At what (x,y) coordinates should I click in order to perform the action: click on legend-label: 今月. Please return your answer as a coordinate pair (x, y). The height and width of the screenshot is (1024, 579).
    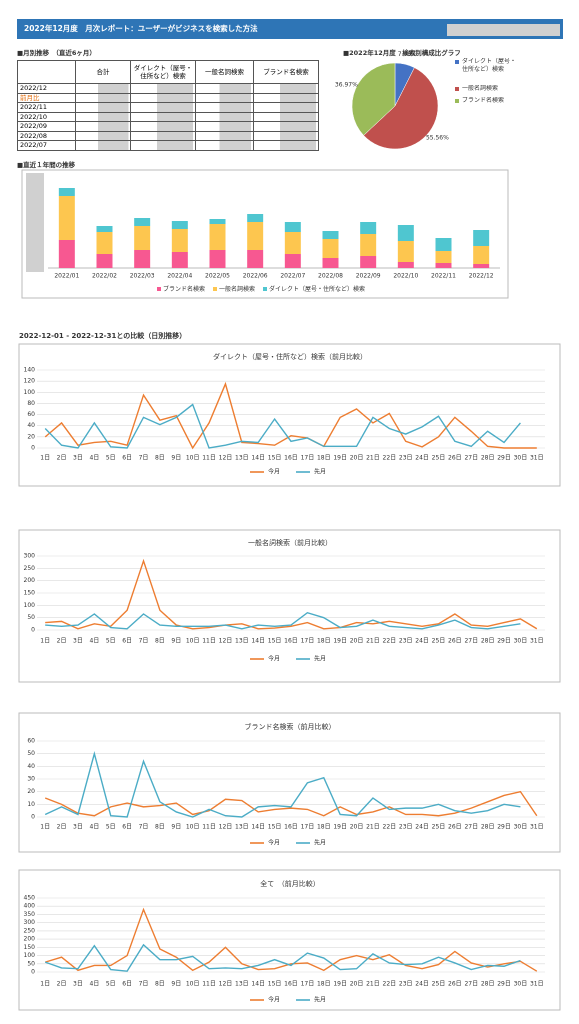
    Looking at the image, I should click on (274, 659).